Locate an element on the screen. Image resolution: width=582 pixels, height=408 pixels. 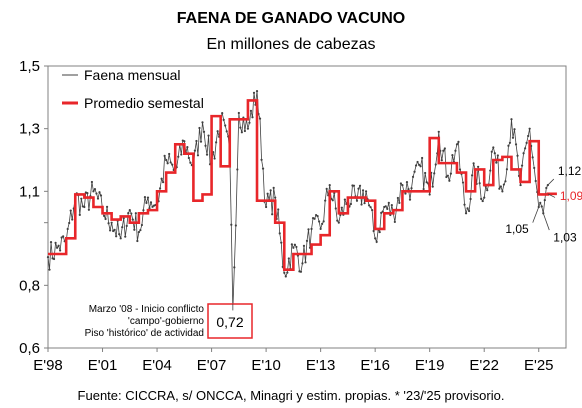
annotation-label: 1,092 is located at coordinates (571, 196).